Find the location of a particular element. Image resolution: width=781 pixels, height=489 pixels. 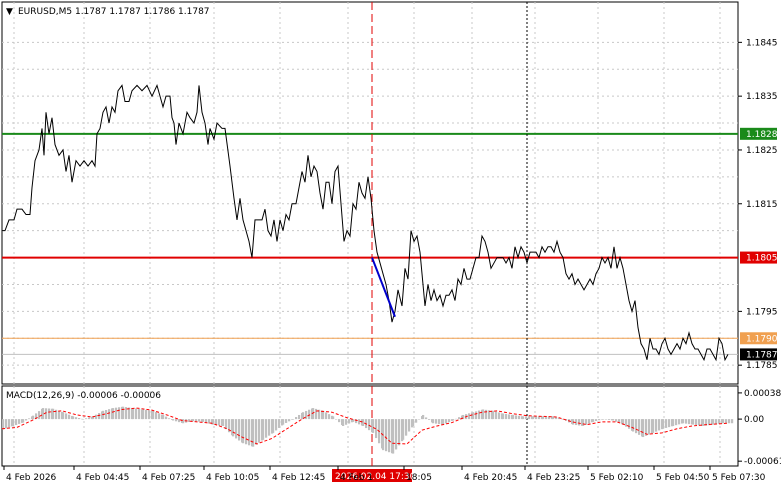

time-tick-label: 4 Feb 20:45 is located at coordinates (490, 478).